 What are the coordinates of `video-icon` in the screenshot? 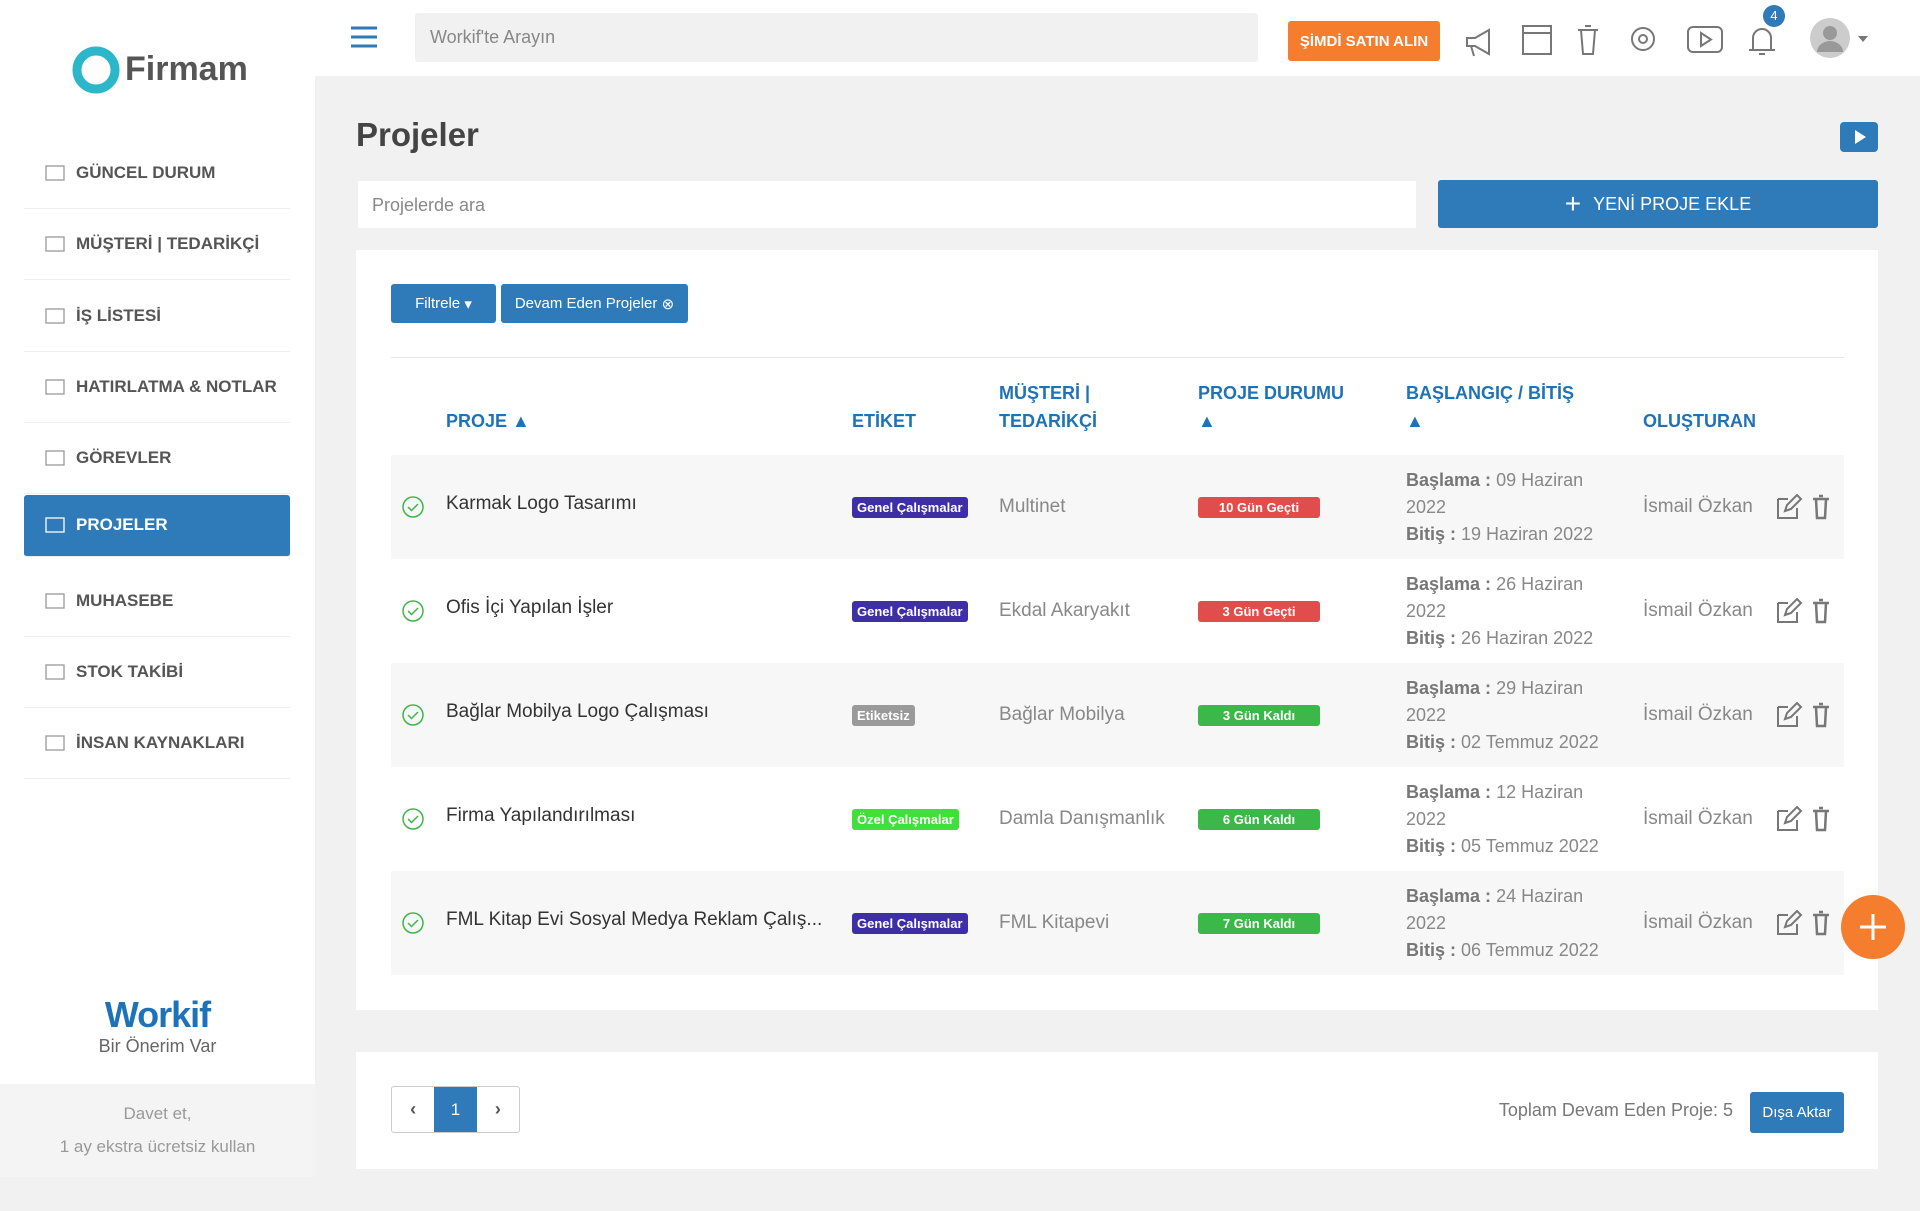 It's located at (1705, 39).